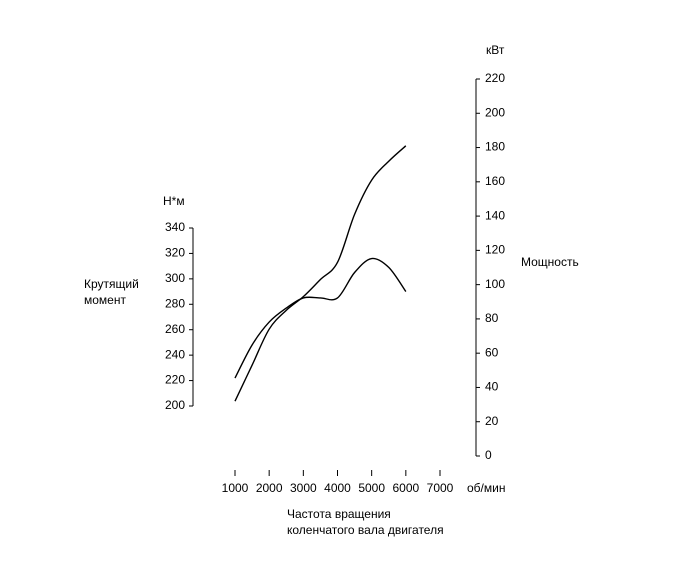 The image size is (690, 562). I want to click on y2-tick-label: 140, so click(495, 215).